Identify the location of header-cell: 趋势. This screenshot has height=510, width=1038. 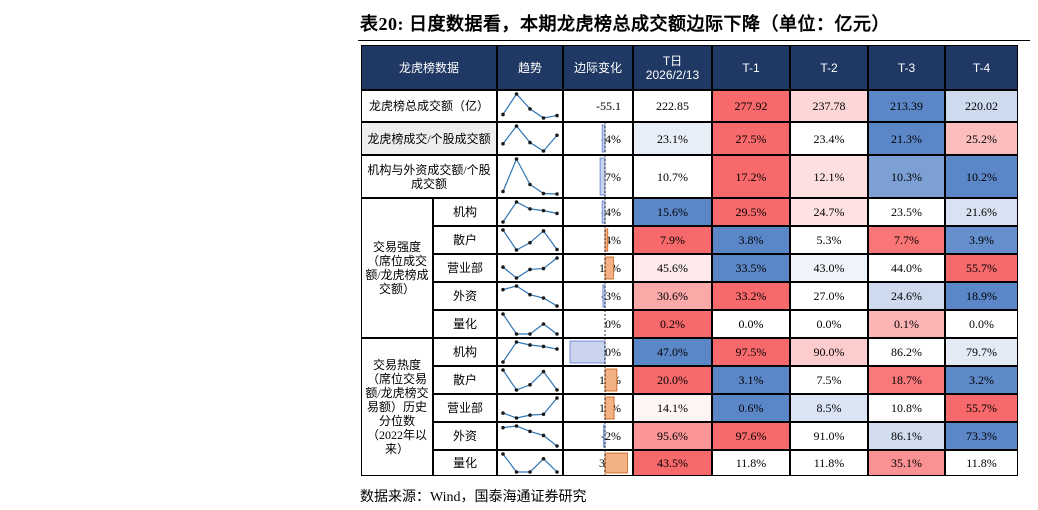
(530, 67).